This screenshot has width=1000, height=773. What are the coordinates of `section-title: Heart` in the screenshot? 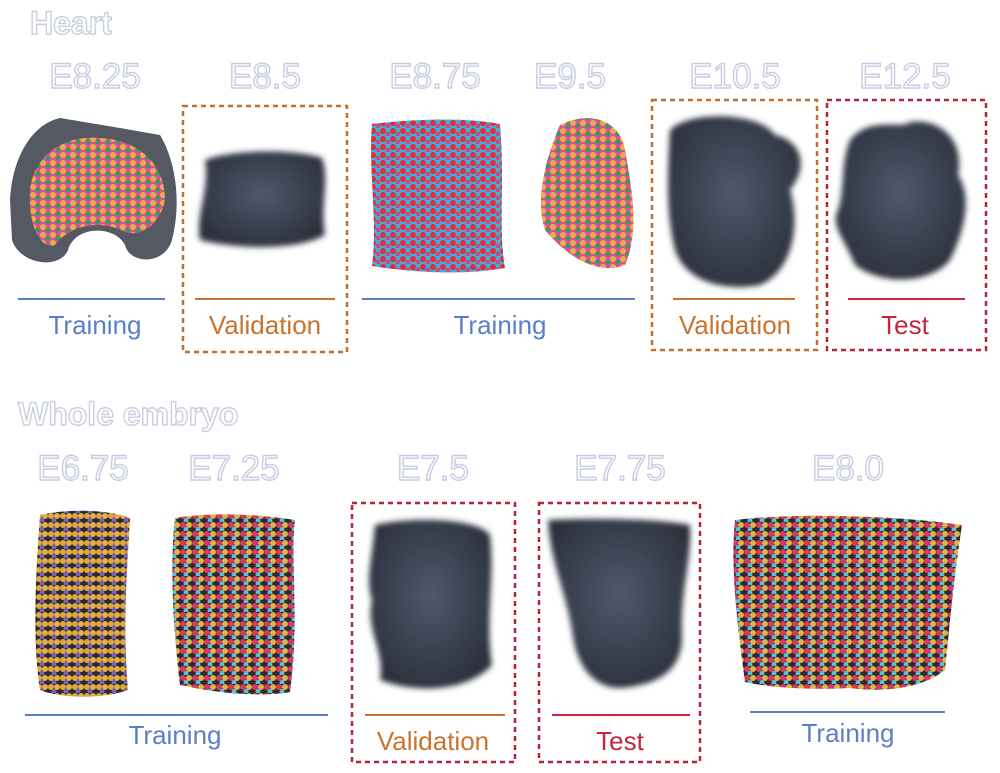 It's located at (71, 23).